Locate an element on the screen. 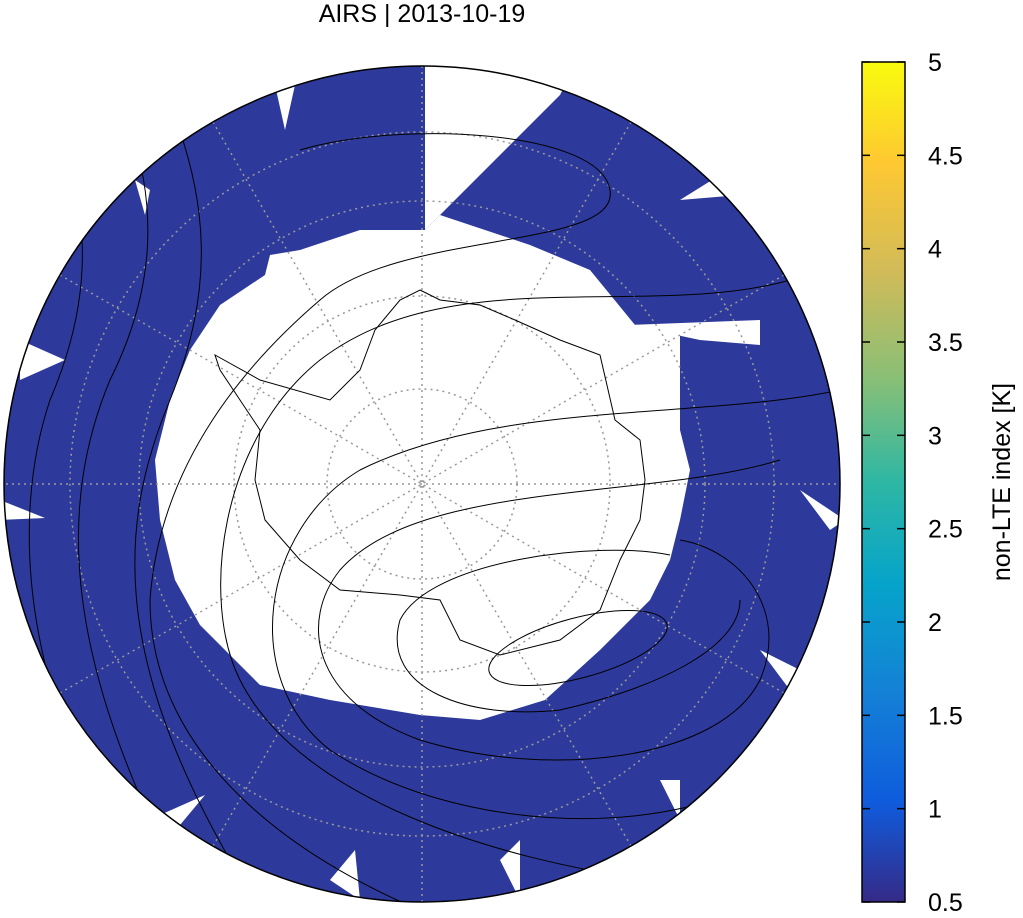  tick-label: 1.5 is located at coordinates (945, 716).